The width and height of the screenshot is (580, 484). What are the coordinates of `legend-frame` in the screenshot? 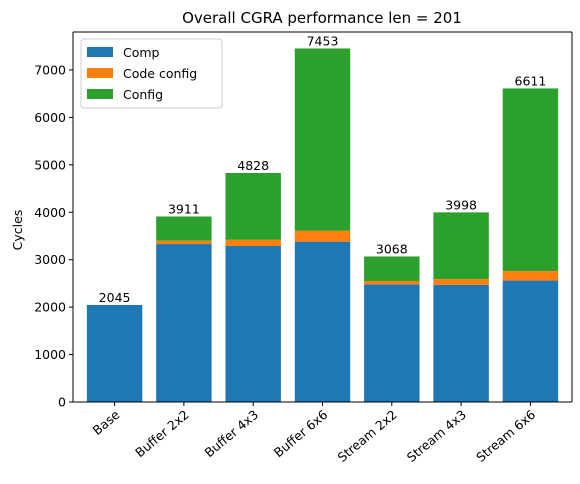 It's located at (151, 73).